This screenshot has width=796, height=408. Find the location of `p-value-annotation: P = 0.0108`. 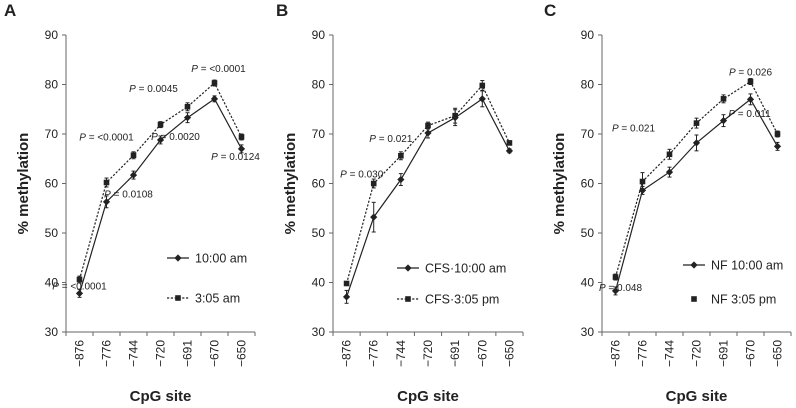

p-value-annotation: P = 0.0108 is located at coordinates (128, 195).